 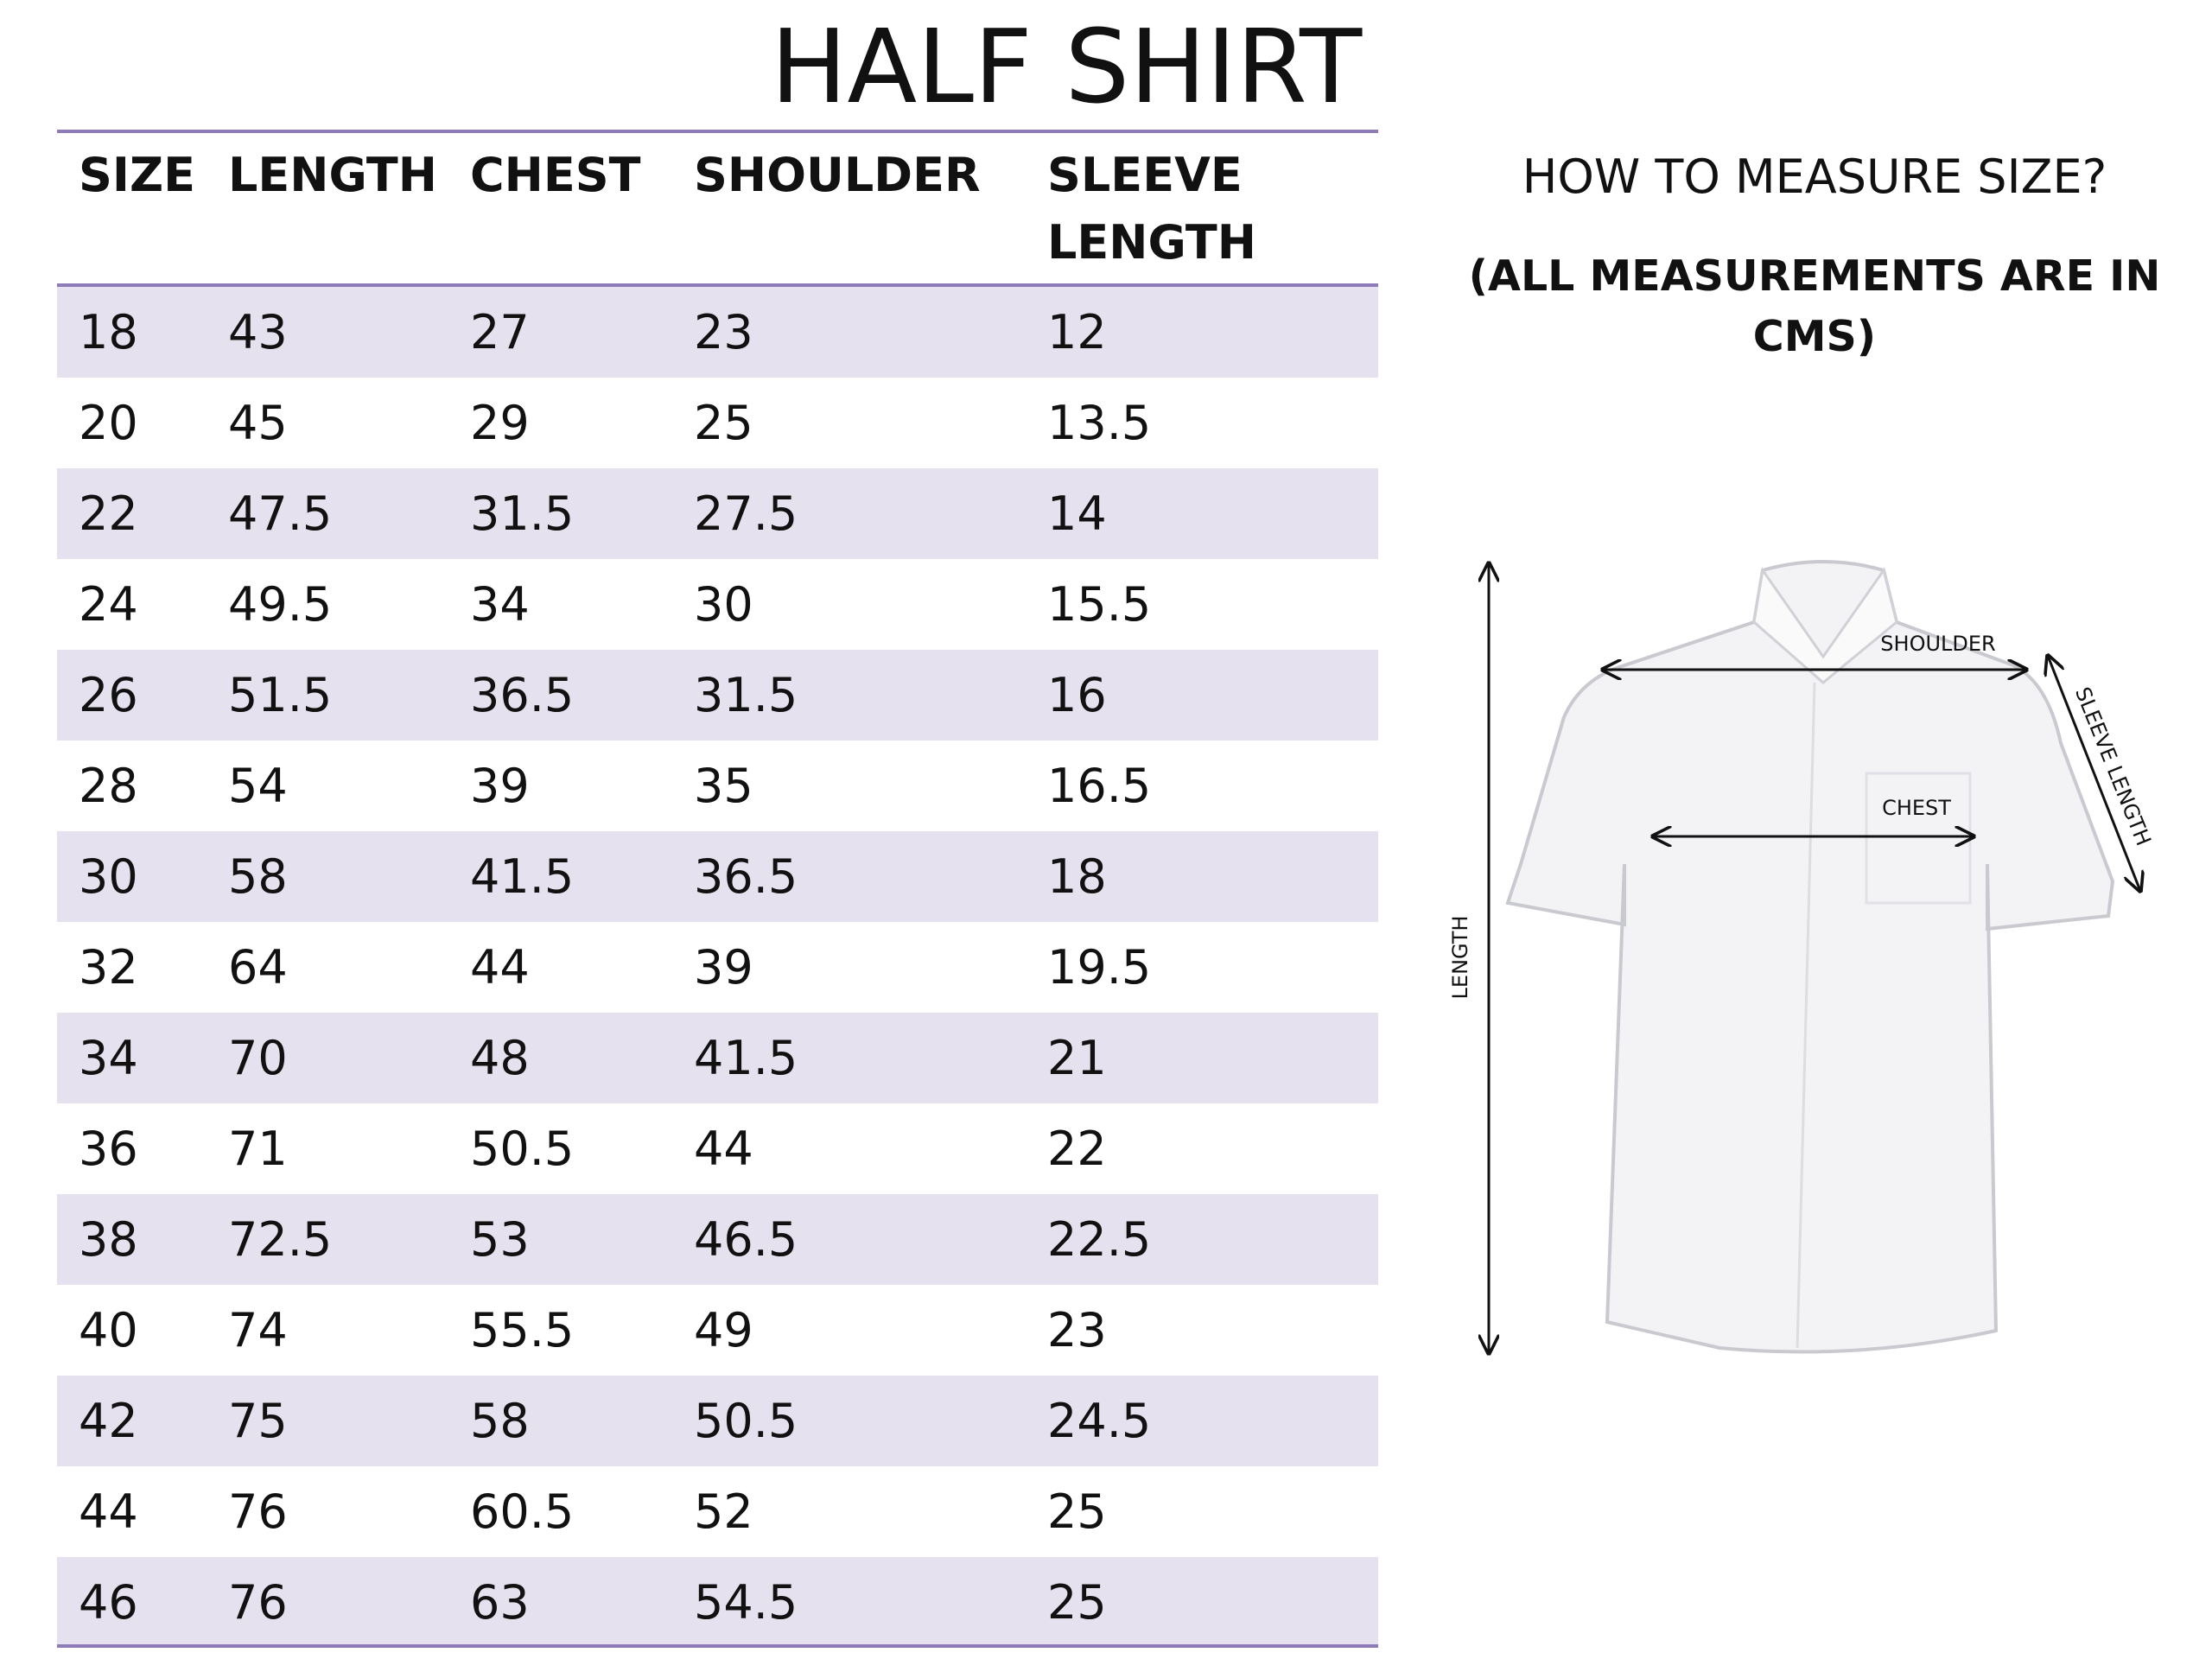 What do you see at coordinates (1099, 967) in the screenshot?
I see `table-cell: 19.5` at bounding box center [1099, 967].